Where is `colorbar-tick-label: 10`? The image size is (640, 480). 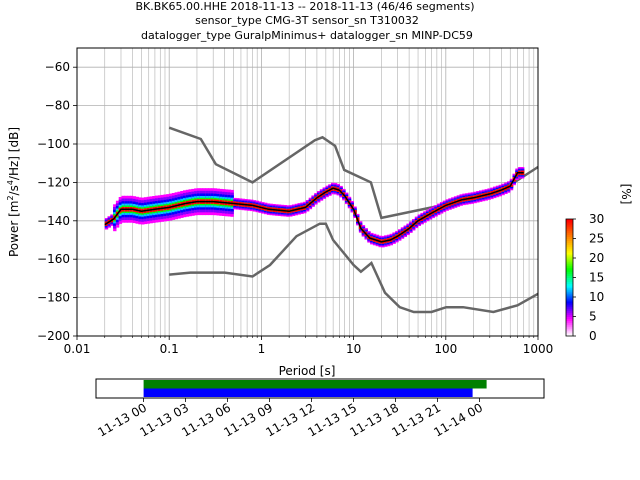 colorbar-tick-label: 10 is located at coordinates (596, 297).